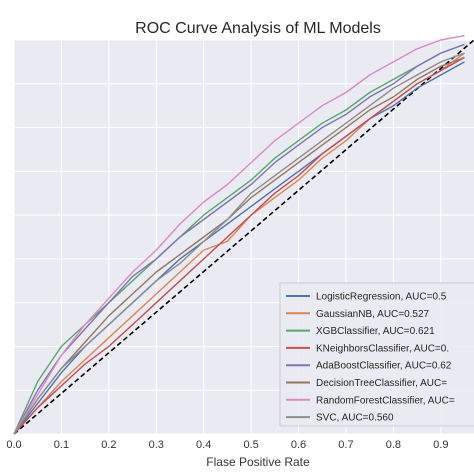 This screenshot has width=474, height=474. Describe the element at coordinates (345, 445) in the screenshot. I see `x-tick-label: 0.7` at that location.